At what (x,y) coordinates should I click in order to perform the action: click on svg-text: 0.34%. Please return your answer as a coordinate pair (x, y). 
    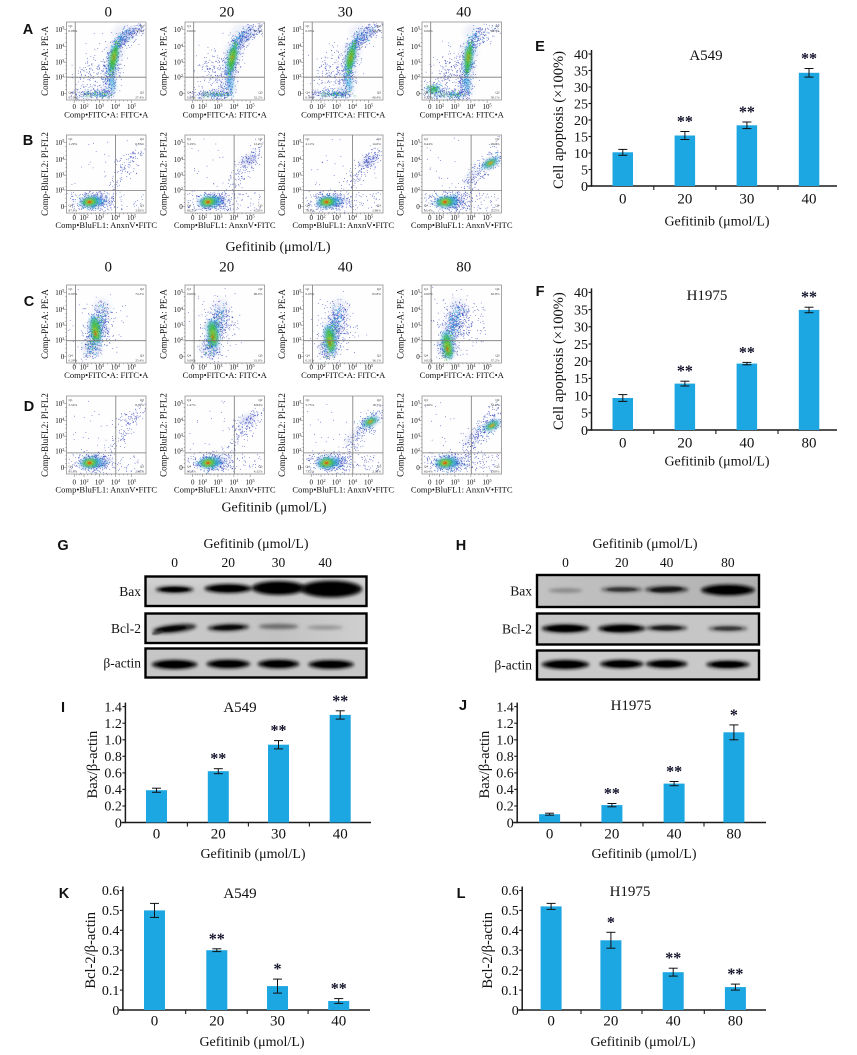
    Looking at the image, I should click on (310, 98).